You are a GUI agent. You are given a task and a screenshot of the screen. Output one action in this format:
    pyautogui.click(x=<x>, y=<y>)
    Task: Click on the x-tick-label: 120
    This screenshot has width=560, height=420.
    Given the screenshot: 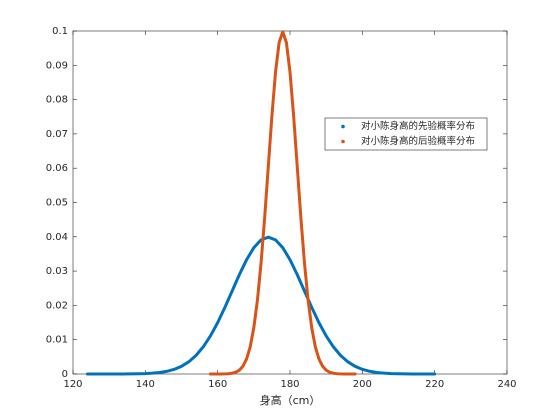 What is the action you would take?
    pyautogui.click(x=72, y=384)
    